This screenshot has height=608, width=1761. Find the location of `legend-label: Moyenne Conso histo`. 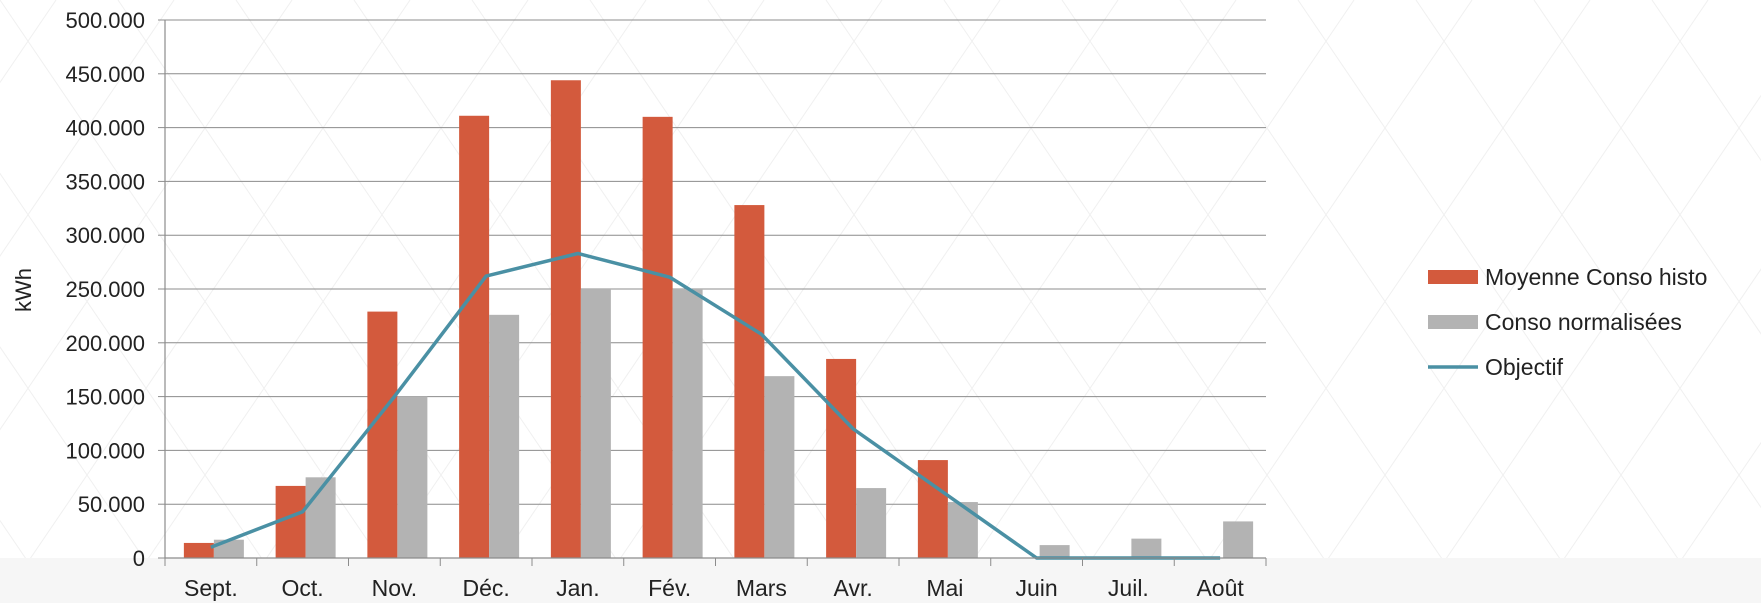

legend-label: Moyenne Conso histo is located at coordinates (1596, 277).